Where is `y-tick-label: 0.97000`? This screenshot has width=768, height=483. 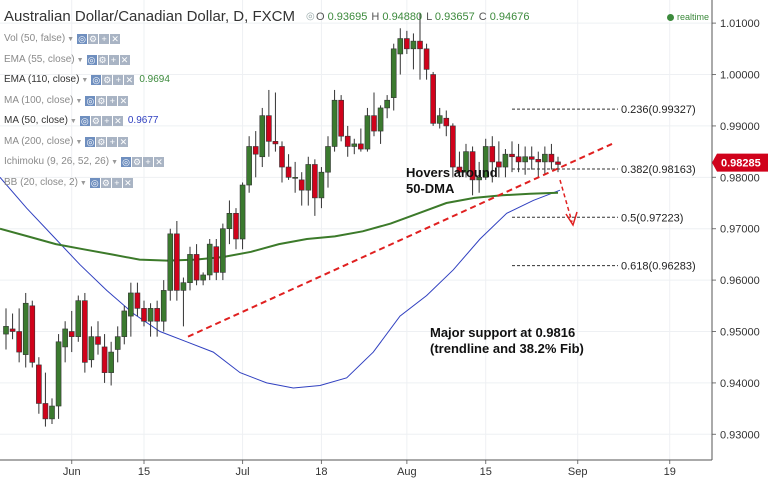 y-tick-label: 0.97000 is located at coordinates (740, 230).